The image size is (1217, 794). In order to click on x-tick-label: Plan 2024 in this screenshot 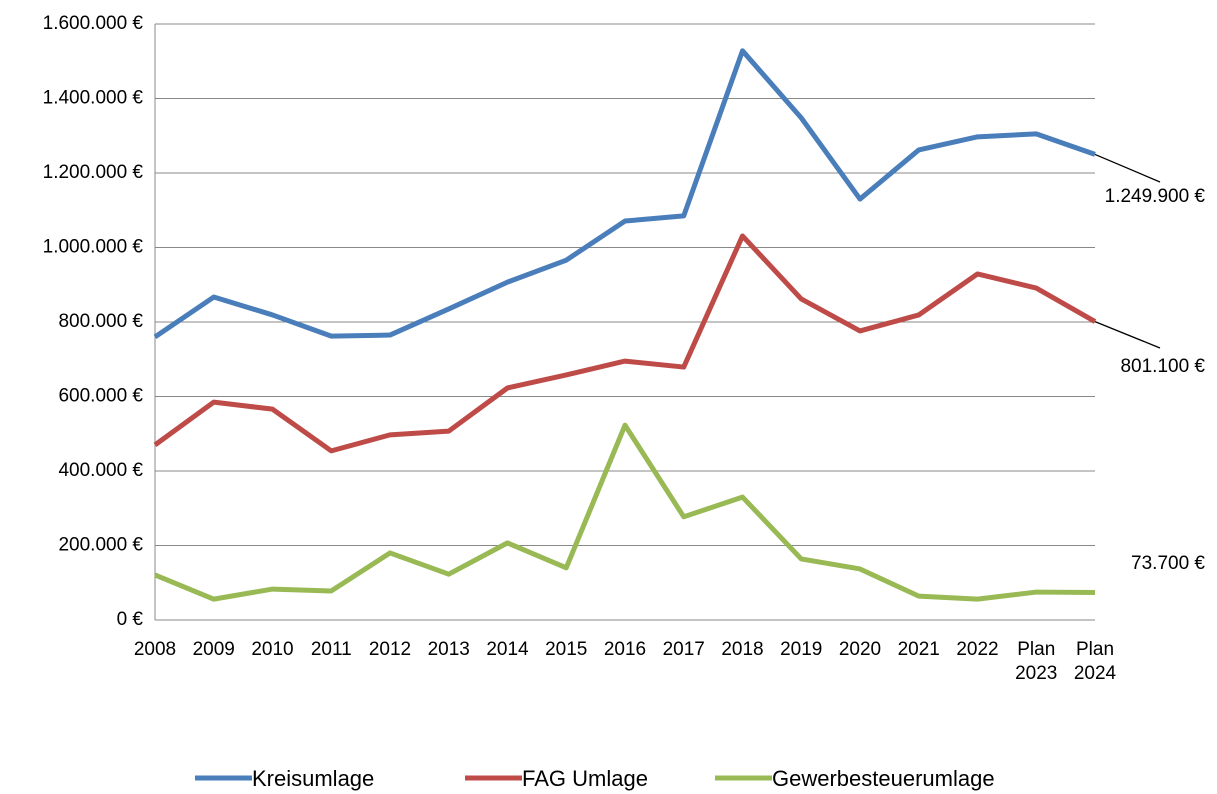, I will do `click(1095, 661)`.